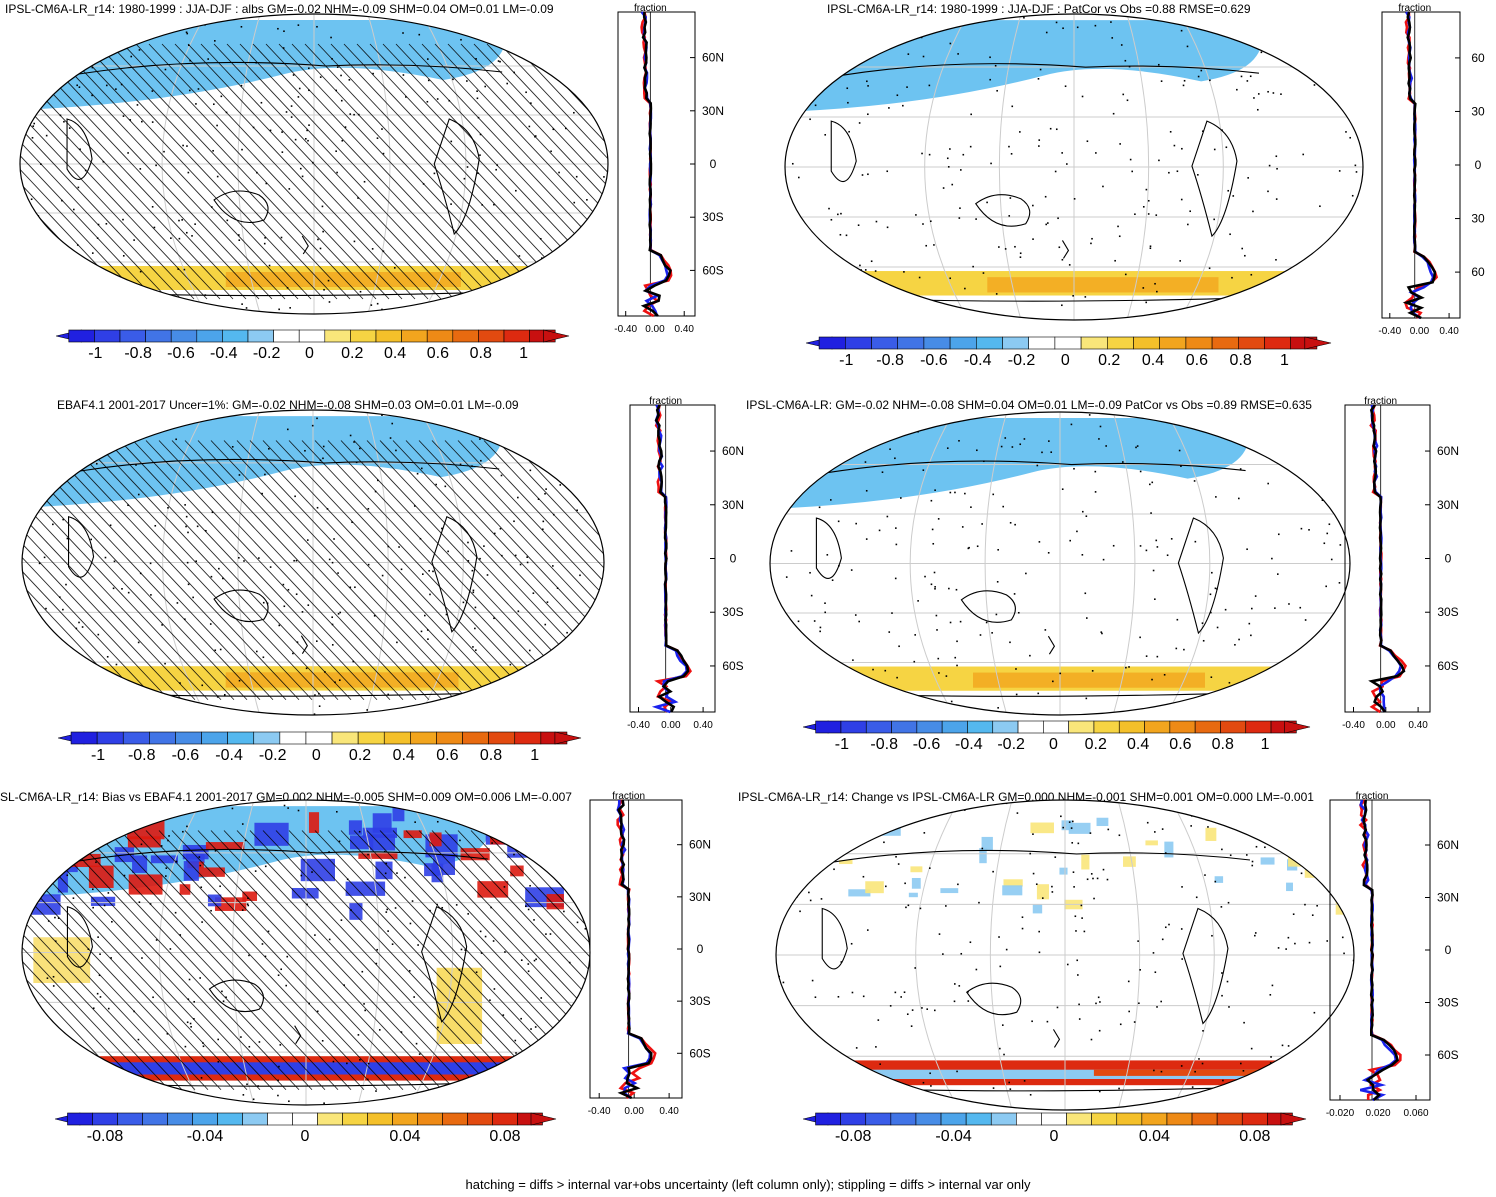 The image size is (1496, 1197). What do you see at coordinates (1377, 1113) in the screenshot?
I see `zonal-x-tick-label: 0.020` at bounding box center [1377, 1113].